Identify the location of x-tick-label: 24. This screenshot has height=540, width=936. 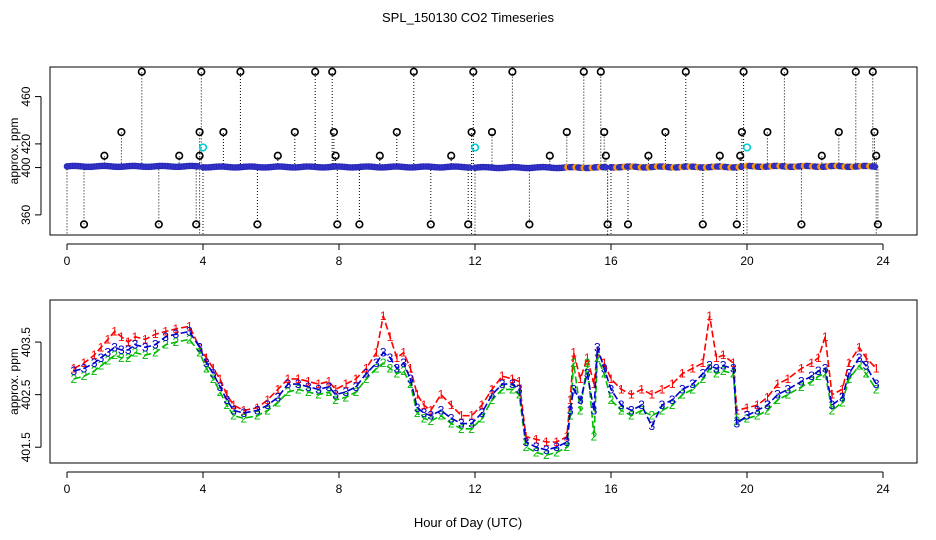
(883, 261).